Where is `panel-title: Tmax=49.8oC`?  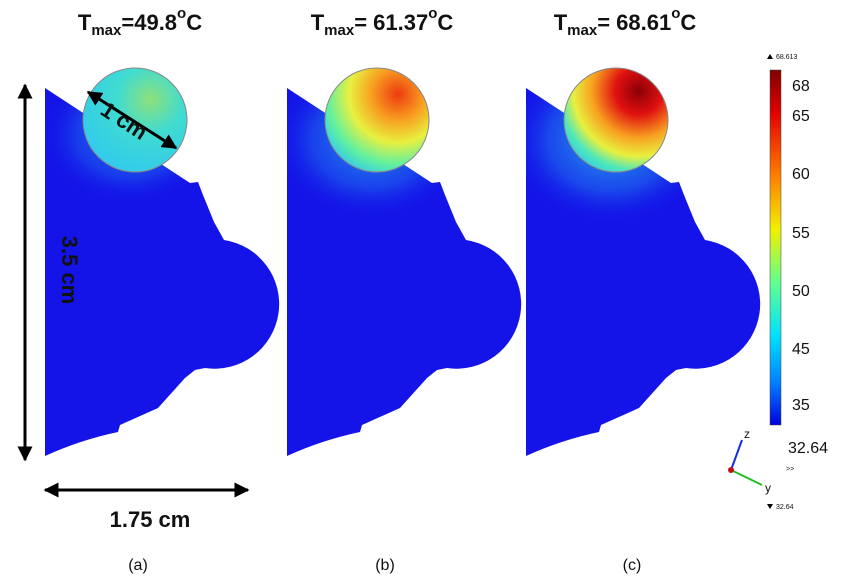
panel-title: Tmax=49.8oC is located at coordinates (140, 22).